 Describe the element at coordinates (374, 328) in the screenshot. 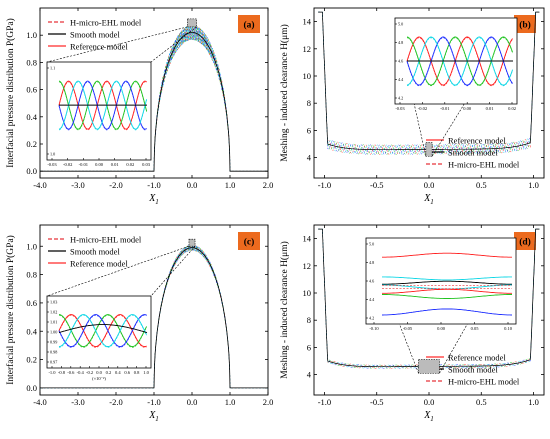

I see `inset-x-tick-label: -0.10` at that location.